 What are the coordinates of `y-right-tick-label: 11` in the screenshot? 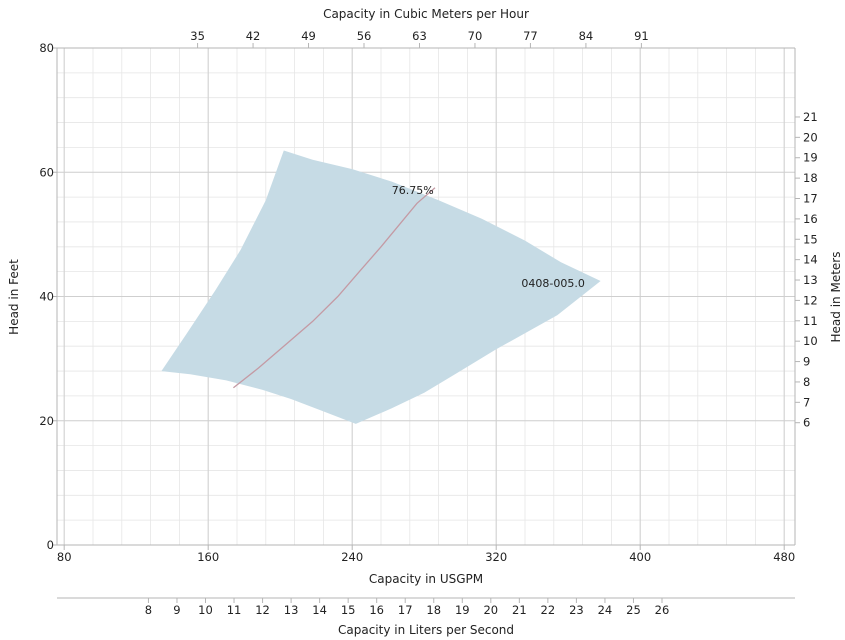 It's located at (810, 321).